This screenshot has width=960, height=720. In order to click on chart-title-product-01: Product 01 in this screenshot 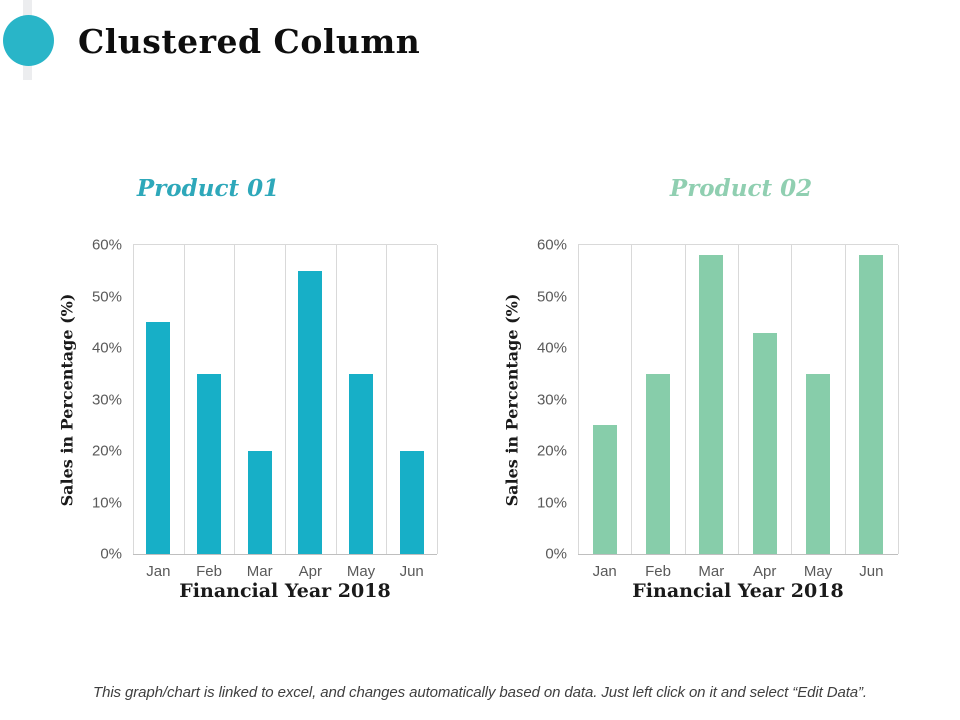, I will do `click(208, 188)`.